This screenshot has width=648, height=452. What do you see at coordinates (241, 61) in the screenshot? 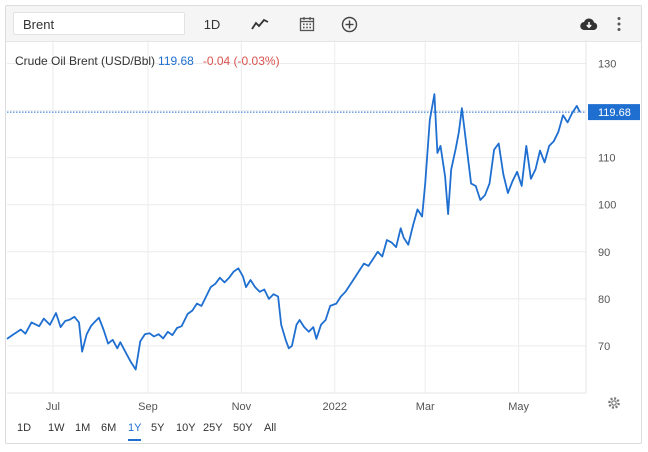
I see `legend-change: -0.04 (-0.03%)` at bounding box center [241, 61].